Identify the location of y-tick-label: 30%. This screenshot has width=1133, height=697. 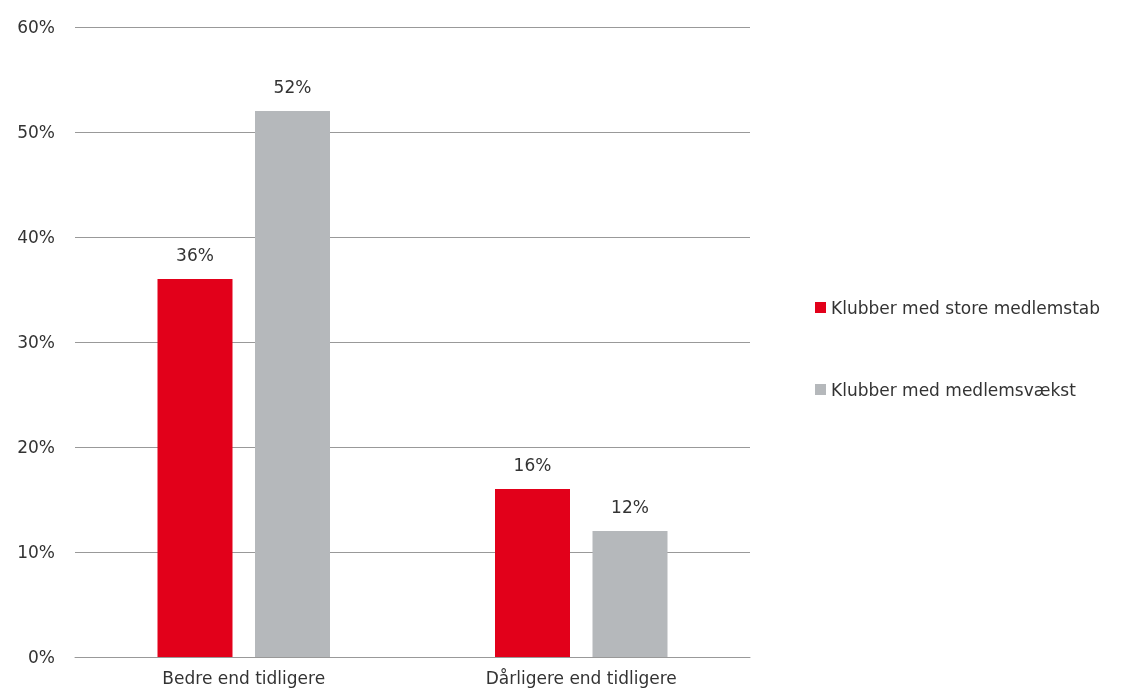
(36, 342).